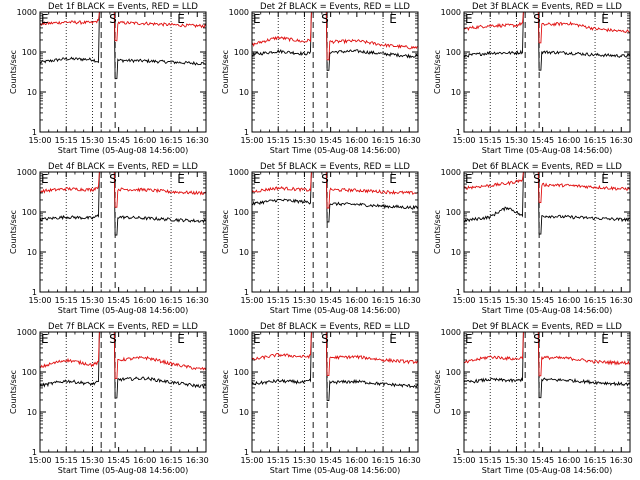 The image size is (640, 480). I want to click on panel-title: Det 5f BLACK = Events, RED = LLD, so click(335, 167).